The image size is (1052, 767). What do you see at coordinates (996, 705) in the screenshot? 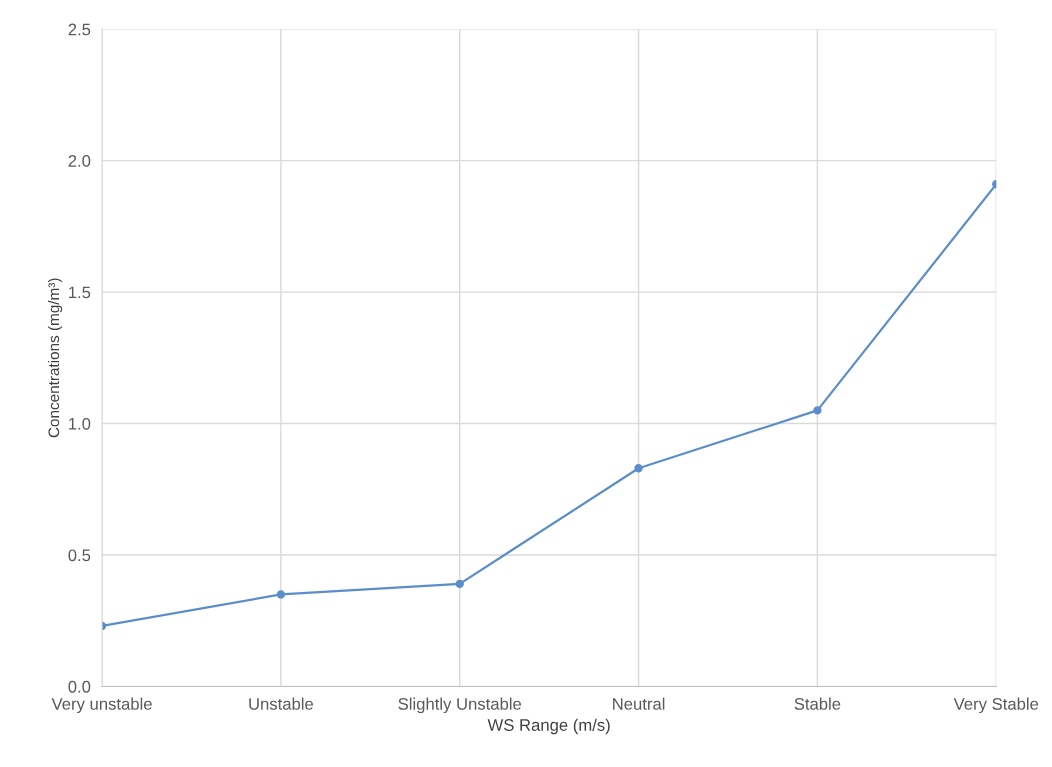
I see `x-tick-label: Very Stable` at bounding box center [996, 705].